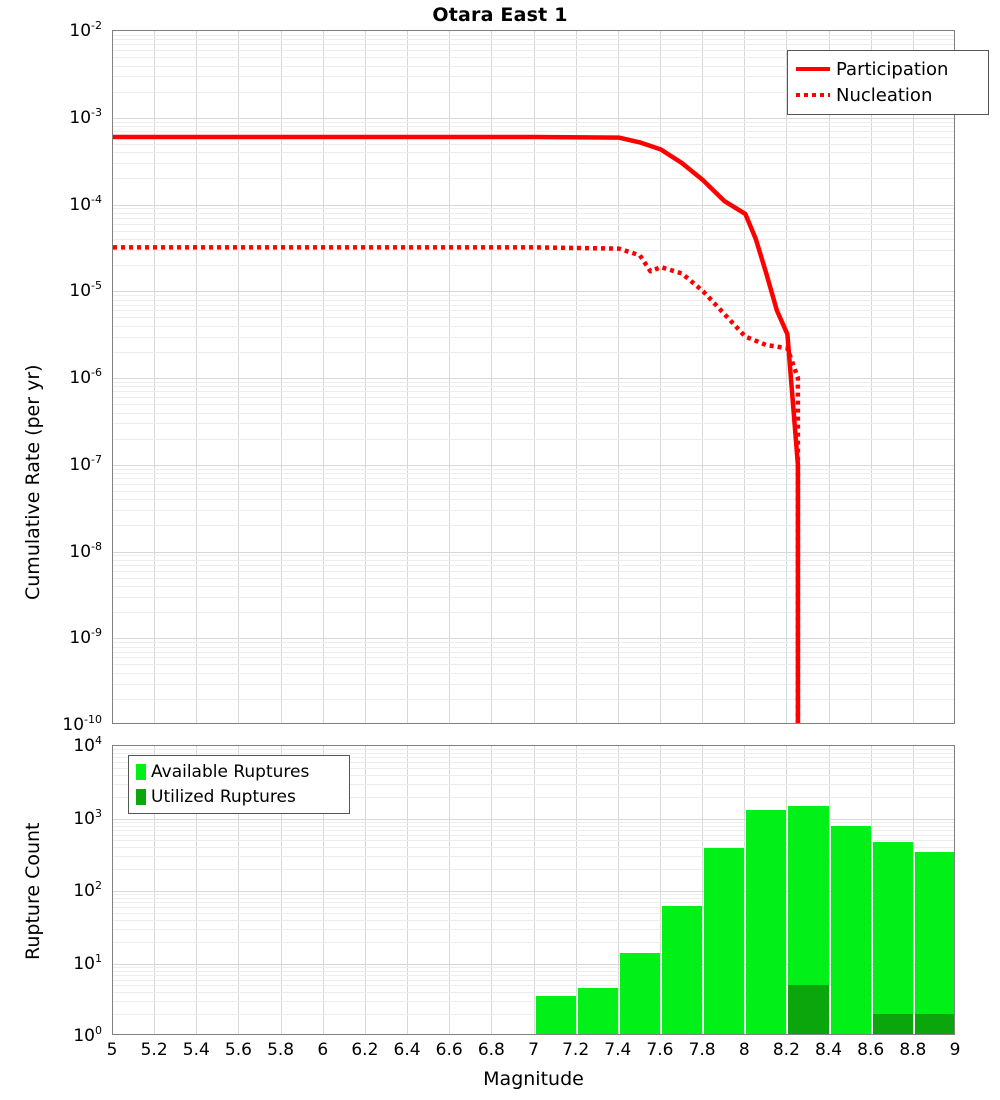 The image size is (1000, 1100). I want to click on x-tick-label: 9, so click(955, 1050).